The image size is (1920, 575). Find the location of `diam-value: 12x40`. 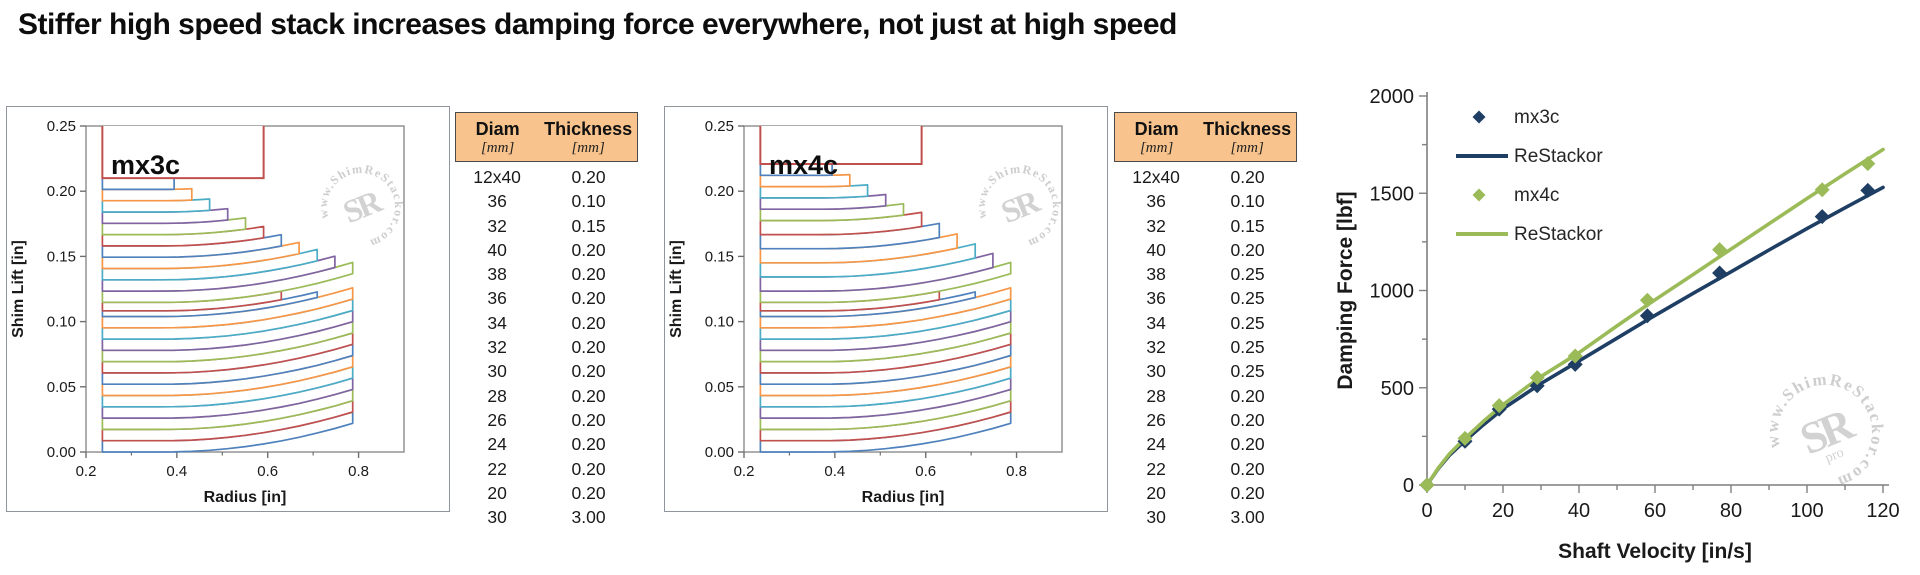

diam-value: 12x40 is located at coordinates (497, 177).